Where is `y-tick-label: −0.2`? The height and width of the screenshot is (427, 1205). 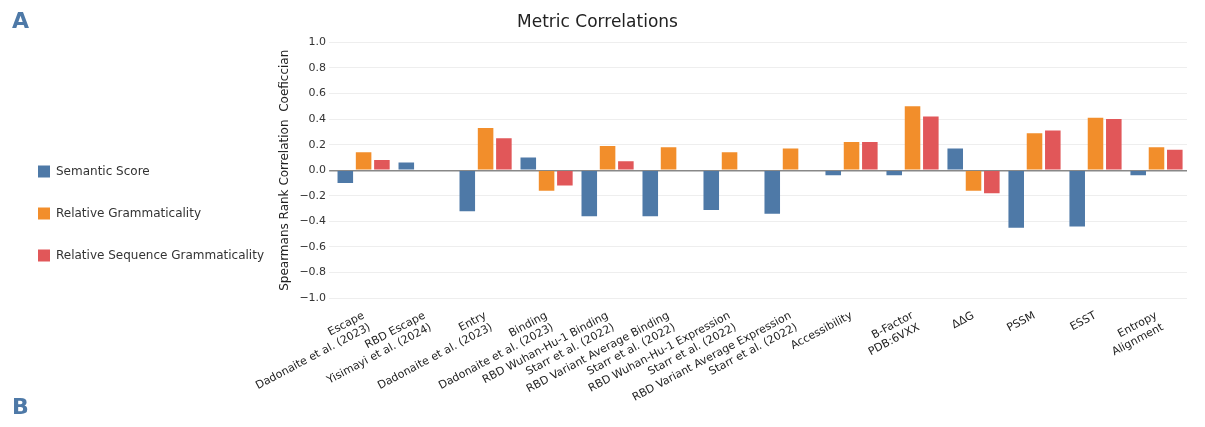
y-tick-label: −0.2 is located at coordinates (313, 195).